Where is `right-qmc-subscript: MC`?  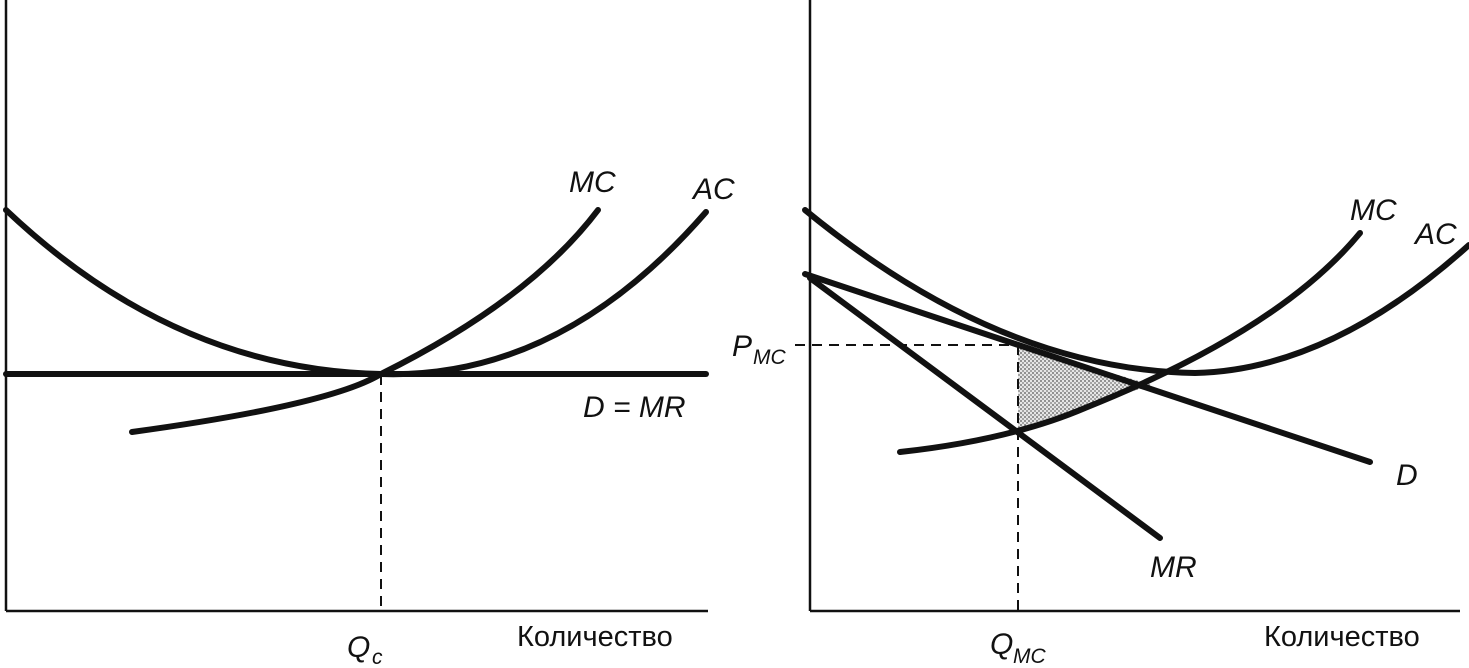
right-qmc-subscript: MC is located at coordinates (1029, 656).